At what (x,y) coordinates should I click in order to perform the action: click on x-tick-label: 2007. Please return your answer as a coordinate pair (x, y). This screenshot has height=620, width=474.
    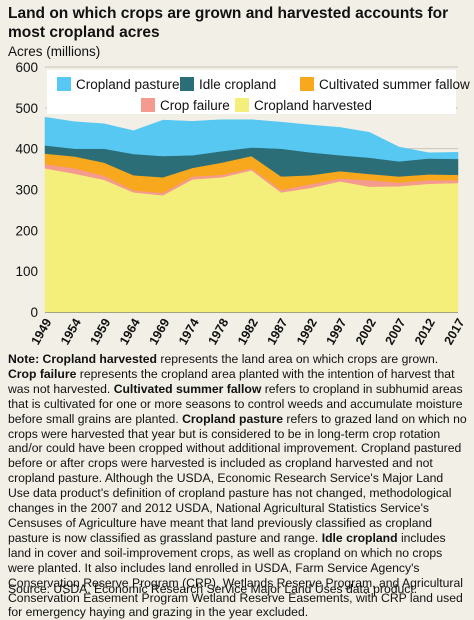
    Looking at the image, I should click on (395, 331).